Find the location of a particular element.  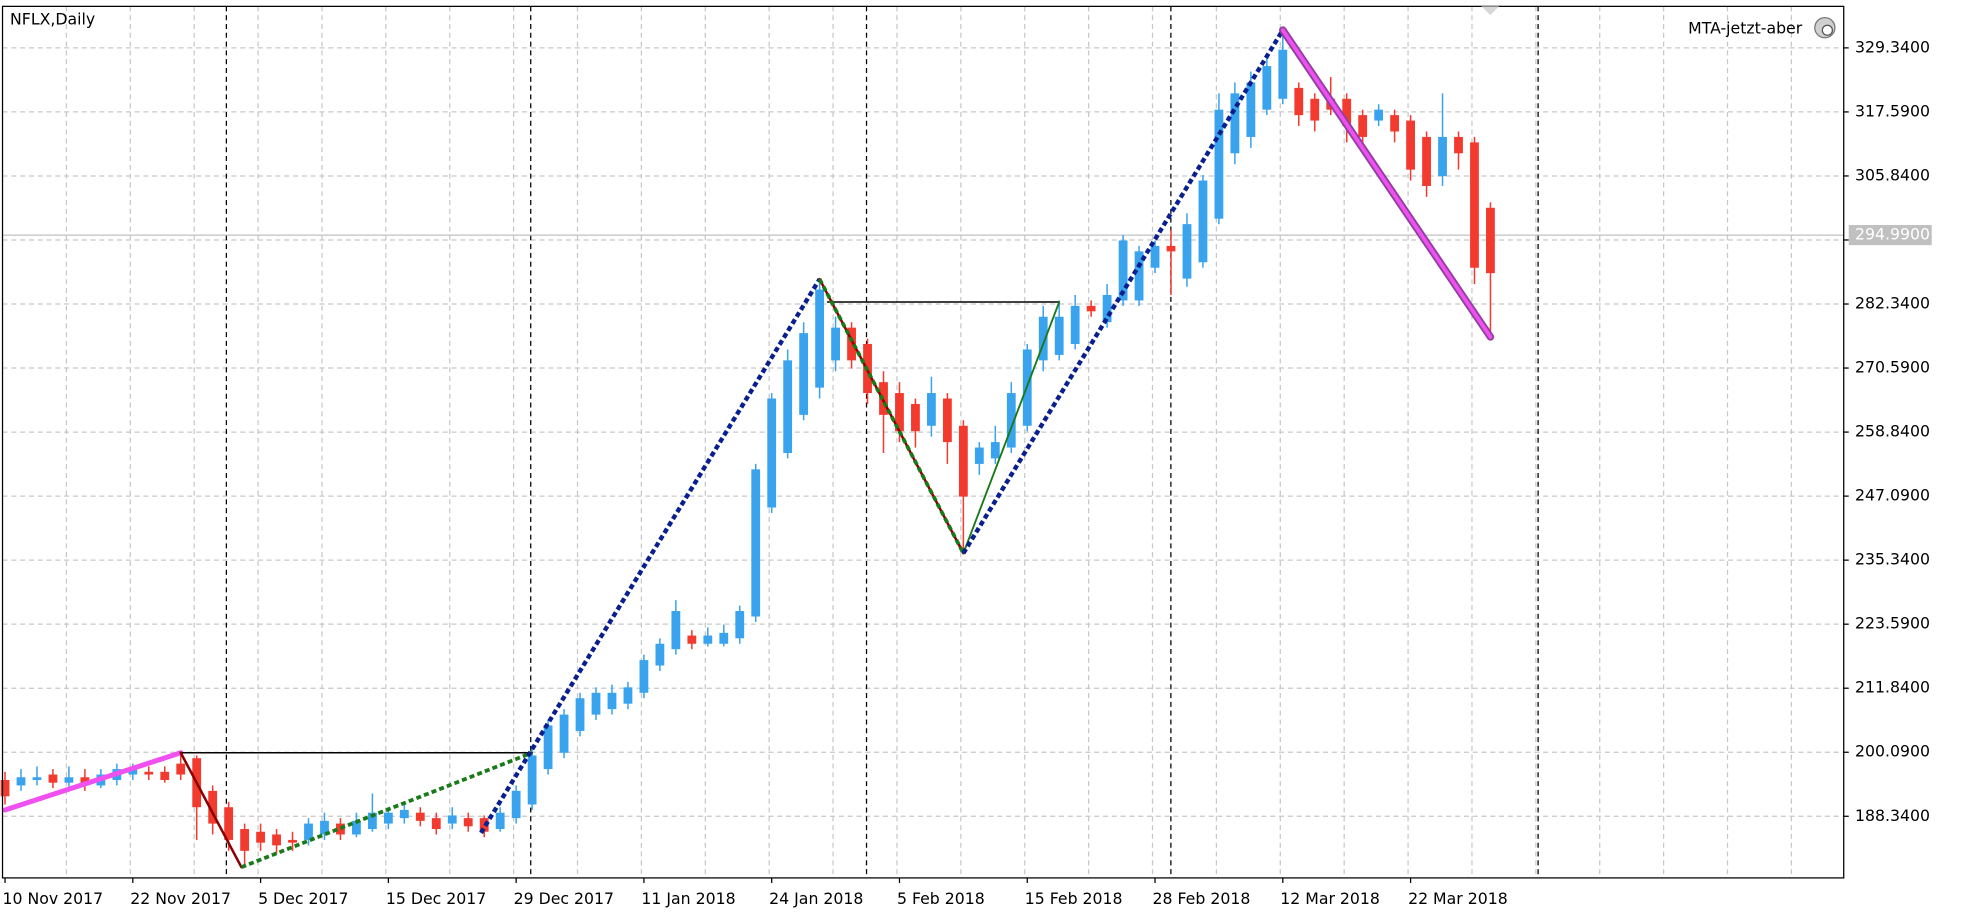

y-tick-label: 329.3400 is located at coordinates (1892, 46).